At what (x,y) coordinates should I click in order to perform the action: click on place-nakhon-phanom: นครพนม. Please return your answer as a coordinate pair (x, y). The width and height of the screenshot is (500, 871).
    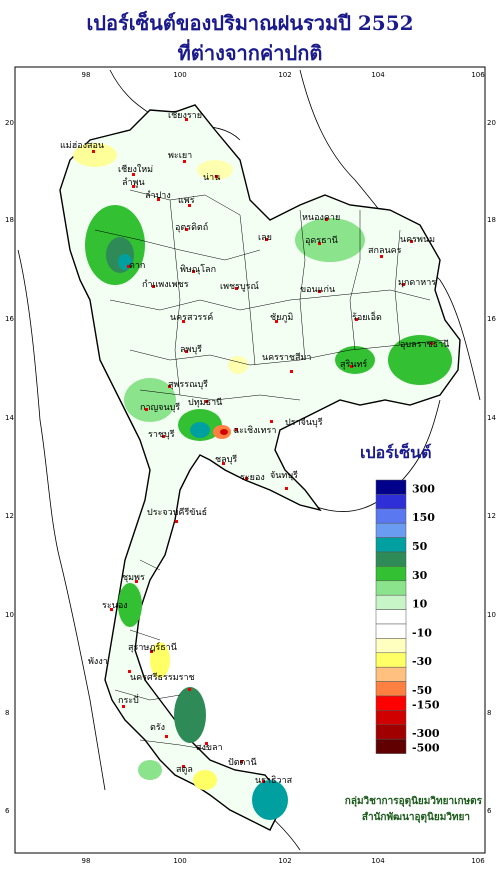
    Looking at the image, I should click on (417, 240).